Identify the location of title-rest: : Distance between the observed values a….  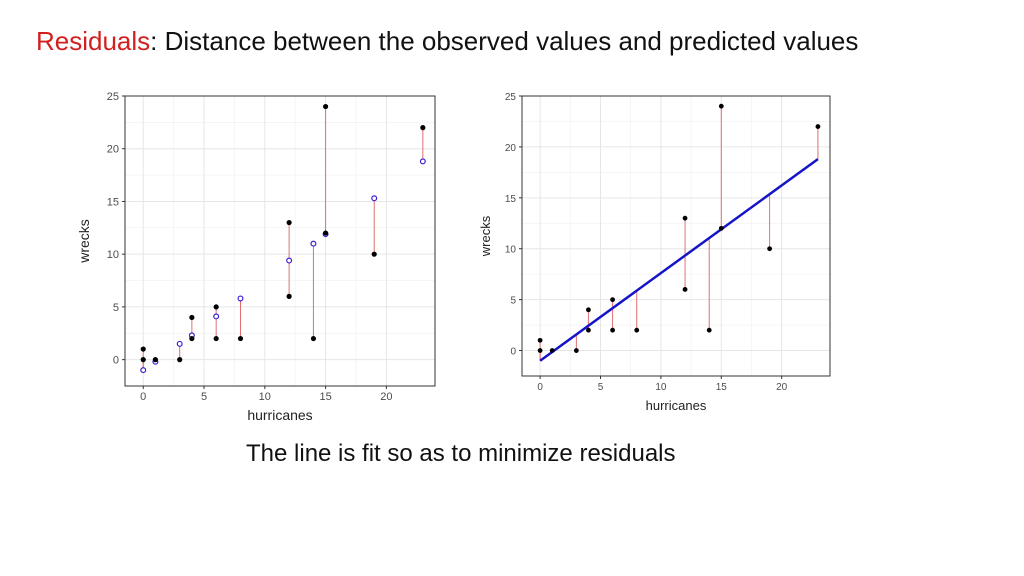
(504, 41).